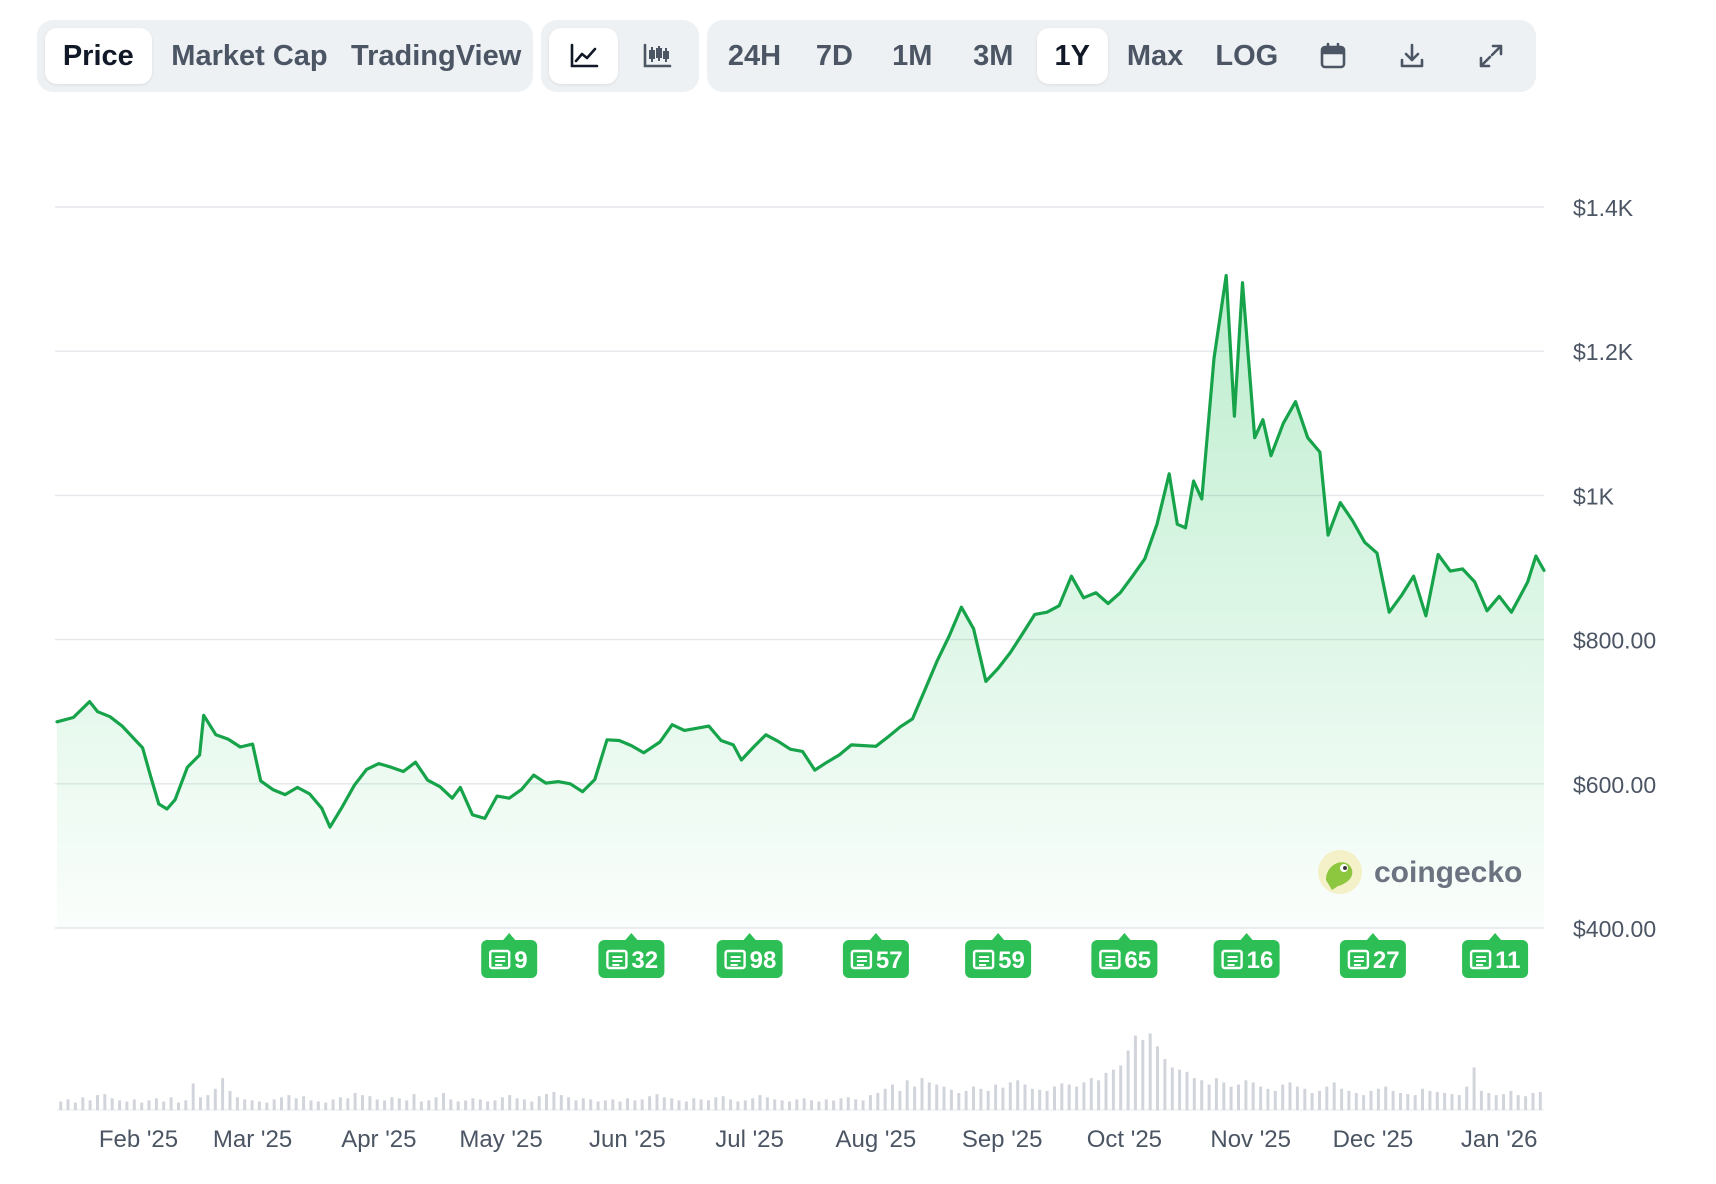 The image size is (1716, 1184). Describe the element at coordinates (912, 55) in the screenshot. I see `range-1m: 1M` at that location.